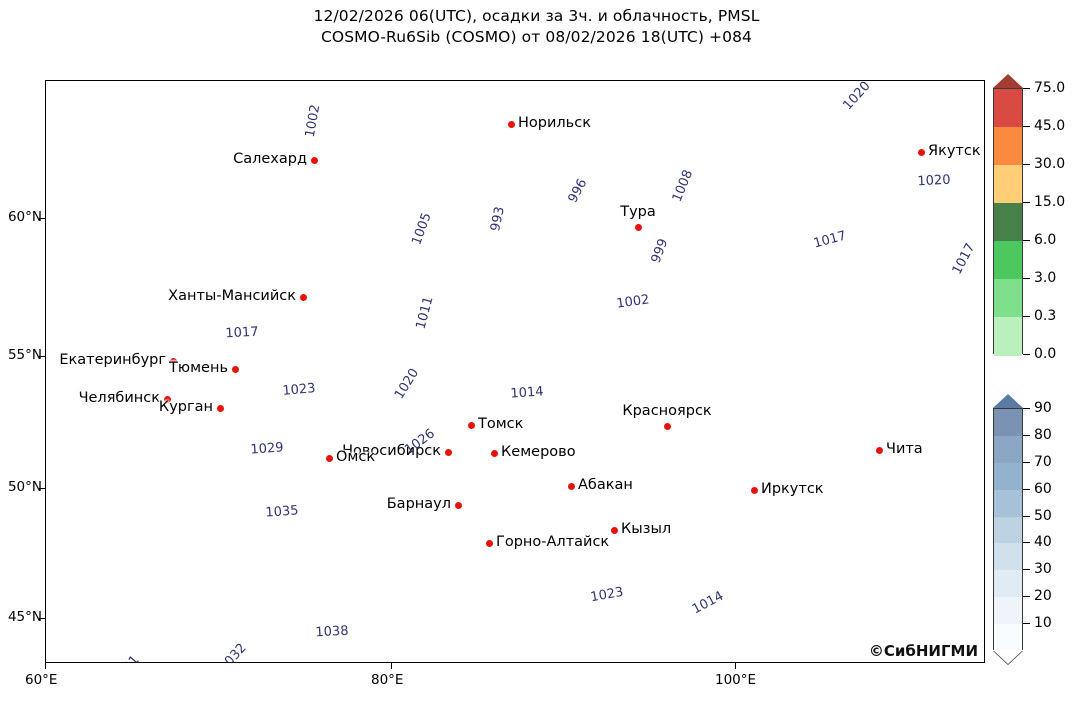  I want to click on isobar-label-12: 1017, so click(242, 333).